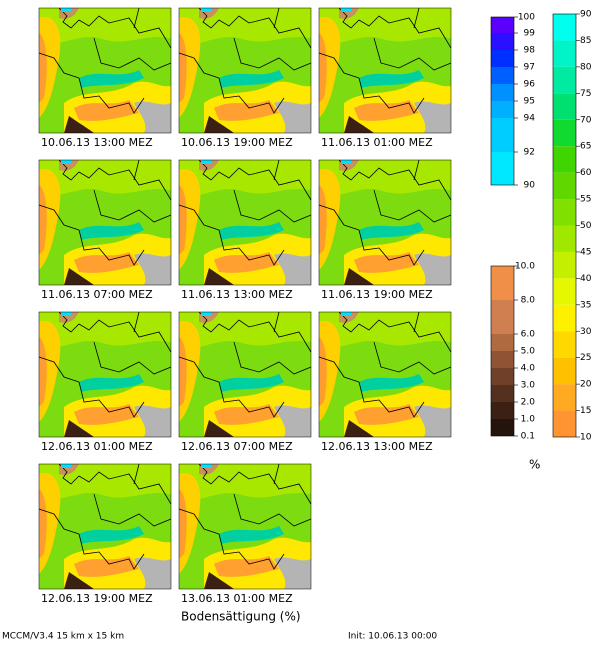 The height and width of the screenshot is (652, 605). What do you see at coordinates (585, 358) in the screenshot?
I see `colorbar-tick-label: 25` at bounding box center [585, 358].